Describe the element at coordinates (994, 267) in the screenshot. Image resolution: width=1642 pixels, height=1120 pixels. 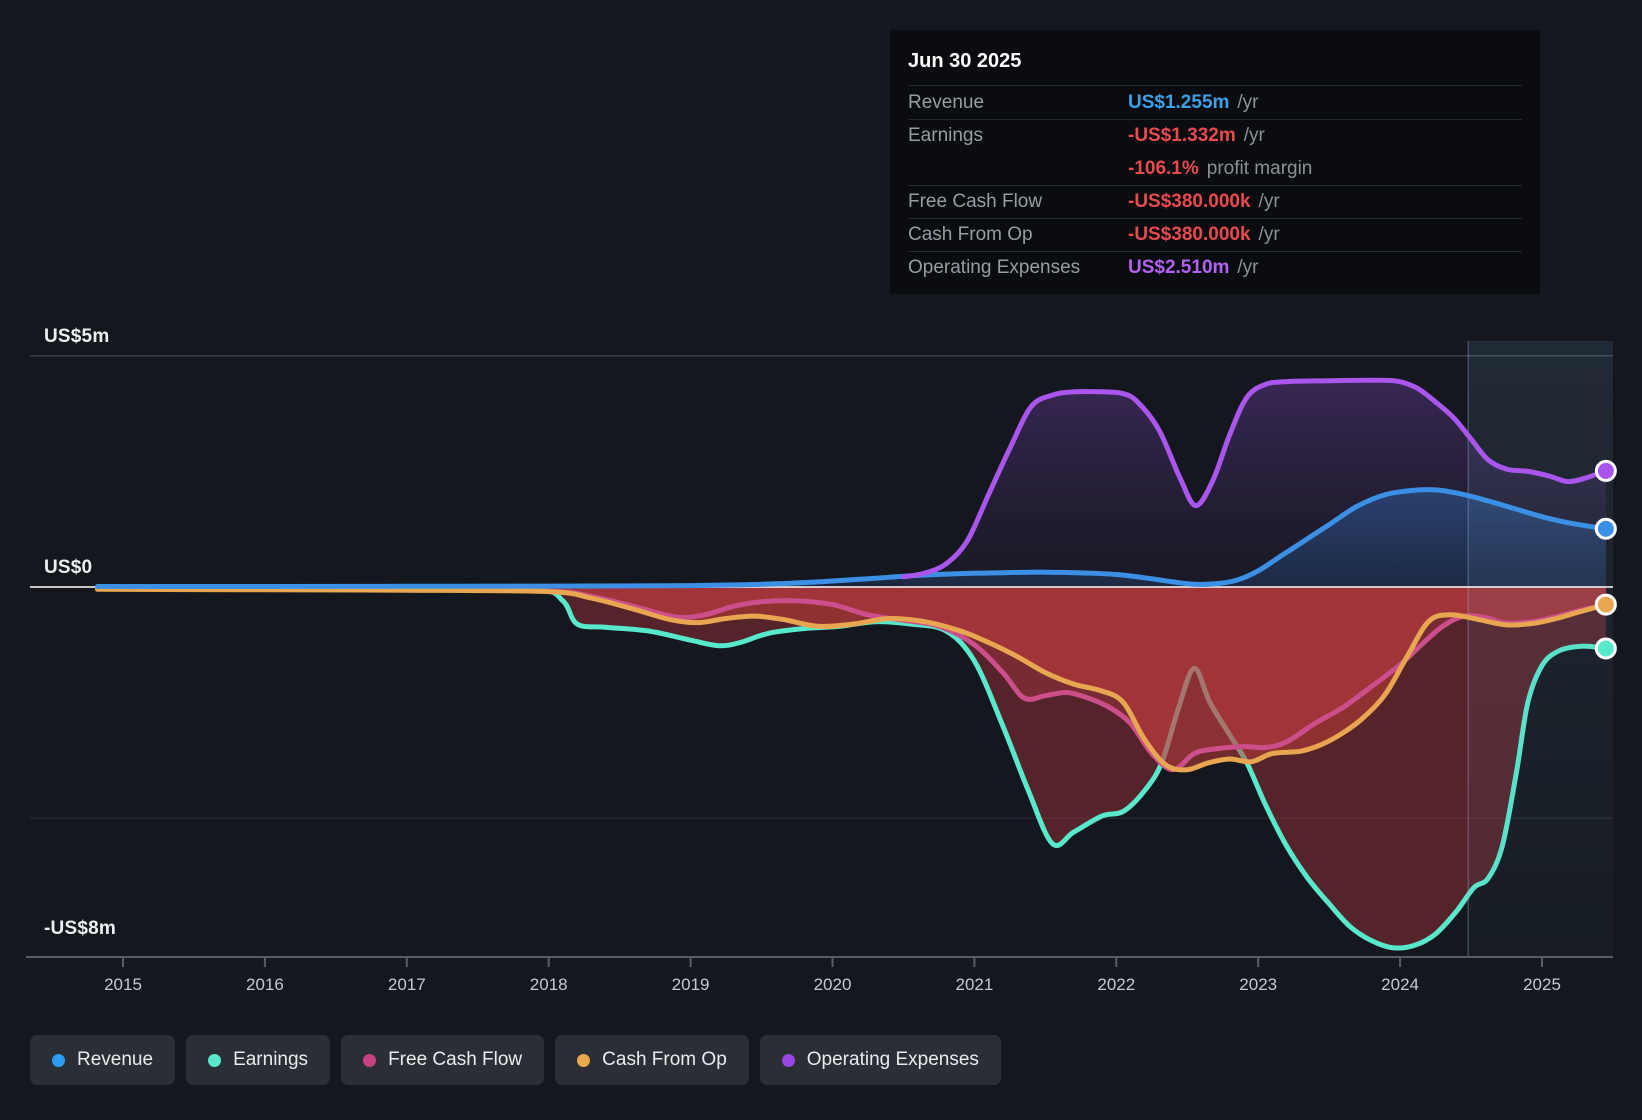
I see `tooltip-row-label: Operating Expenses` at that location.